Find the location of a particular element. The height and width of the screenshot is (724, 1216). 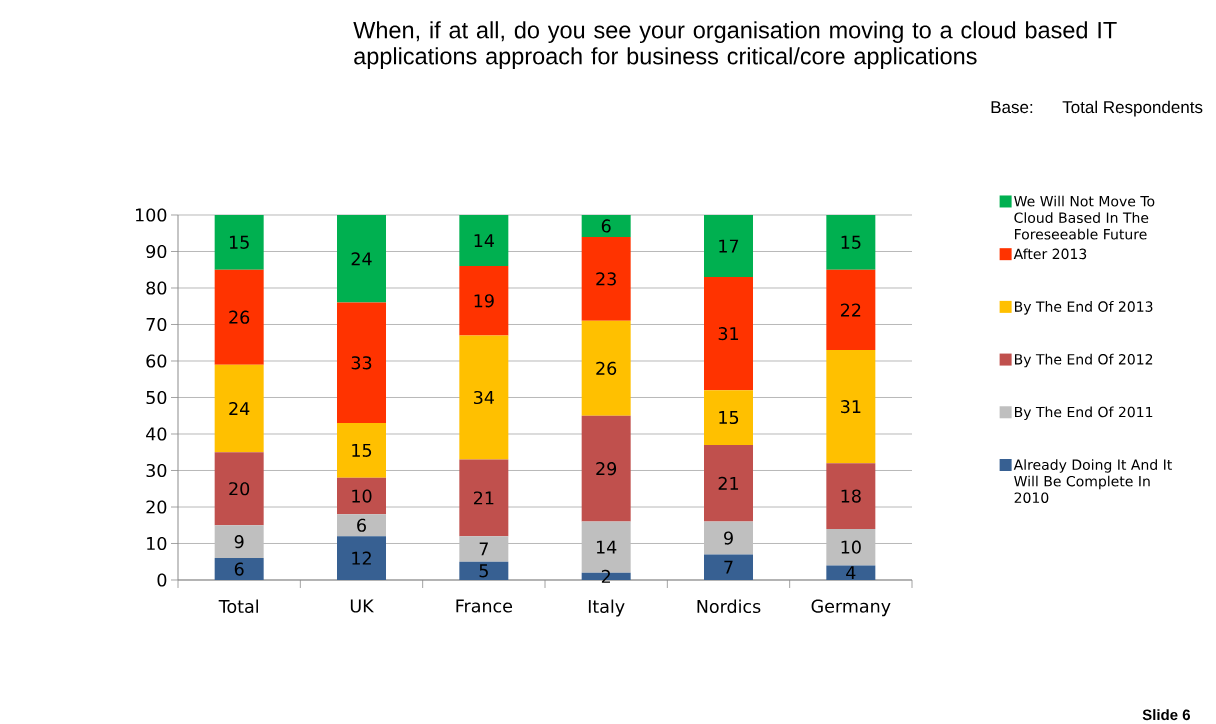

y-tick-label: 20 is located at coordinates (156, 507).